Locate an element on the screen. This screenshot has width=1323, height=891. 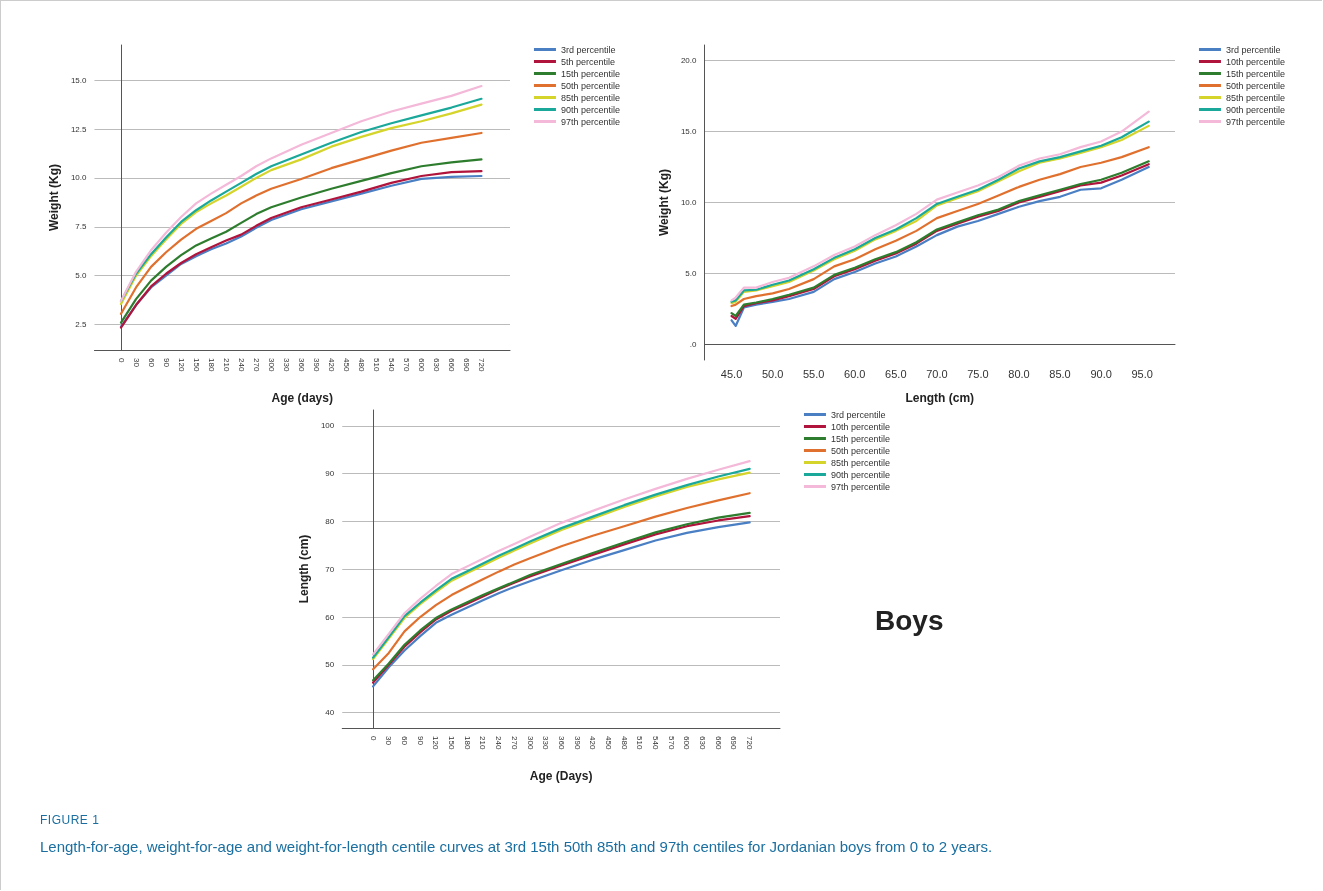
x-tick-label: 50.0 is located at coordinates (772, 373).